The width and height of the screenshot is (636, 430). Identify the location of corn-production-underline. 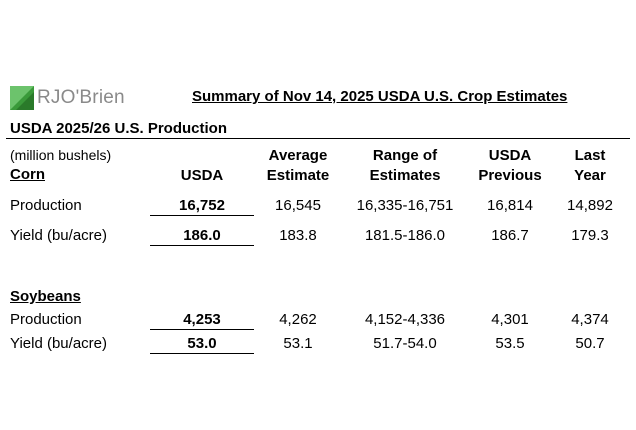
(202, 215).